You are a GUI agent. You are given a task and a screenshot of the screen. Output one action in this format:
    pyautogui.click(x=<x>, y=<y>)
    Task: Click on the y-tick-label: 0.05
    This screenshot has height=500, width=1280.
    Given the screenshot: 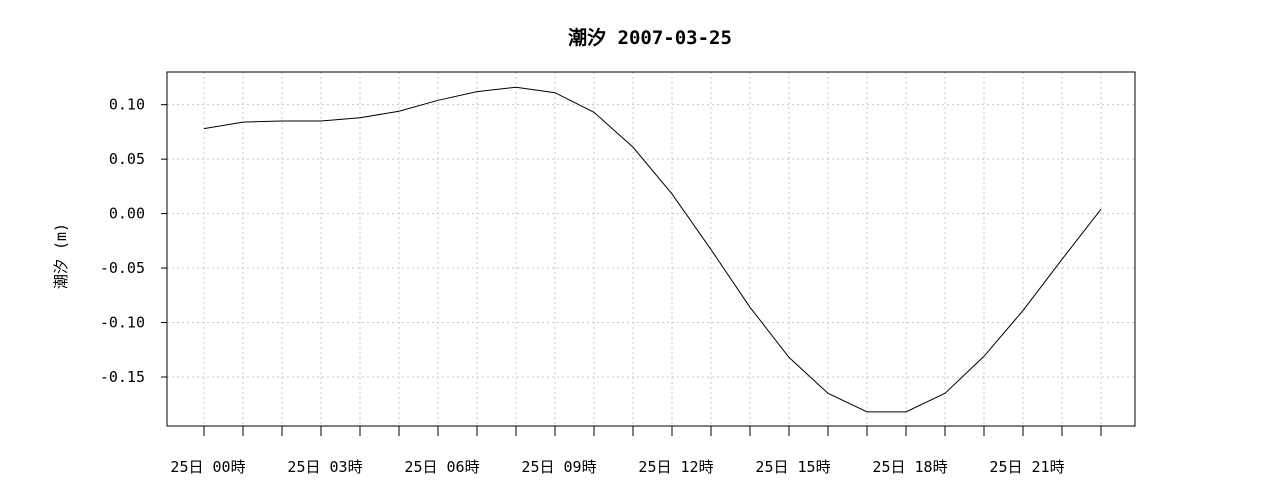 What is the action you would take?
    pyautogui.click(x=127, y=159)
    